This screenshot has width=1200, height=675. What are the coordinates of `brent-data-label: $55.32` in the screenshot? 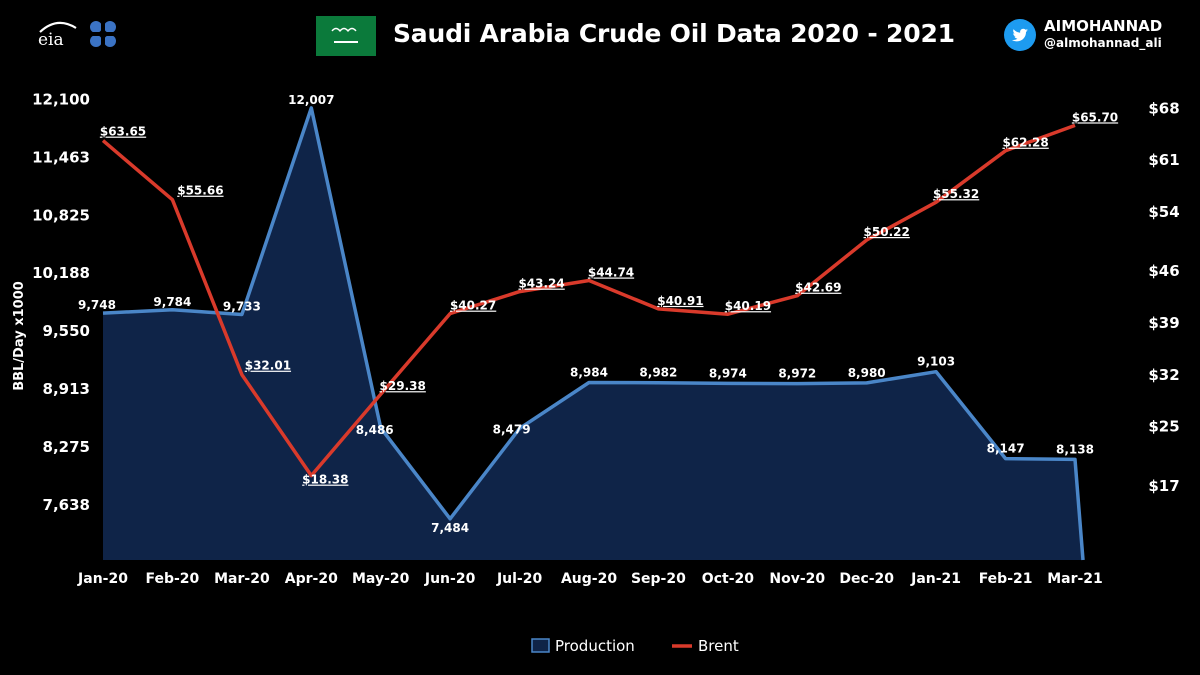 It's located at (956, 194).